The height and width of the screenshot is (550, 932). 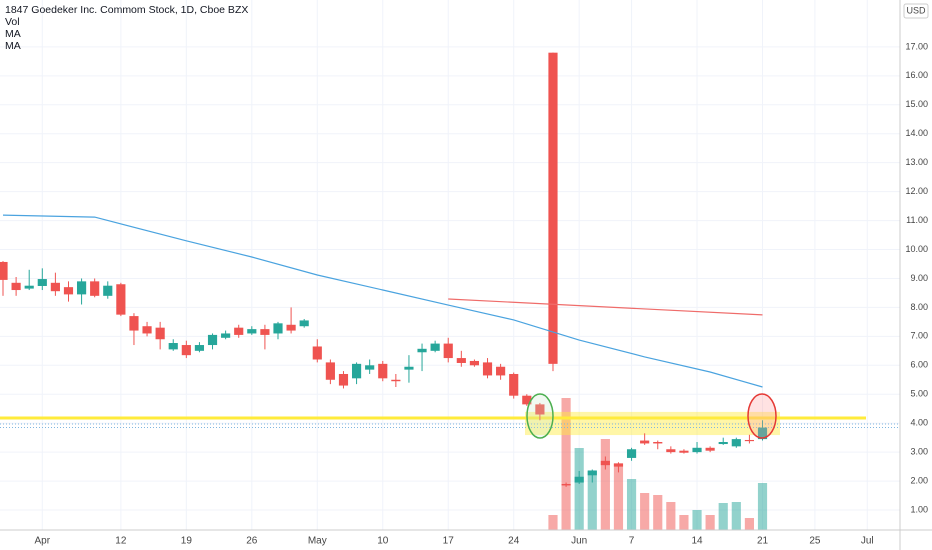 What do you see at coordinates (919, 452) in the screenshot?
I see `y-tick-label: 3.00` at bounding box center [919, 452].